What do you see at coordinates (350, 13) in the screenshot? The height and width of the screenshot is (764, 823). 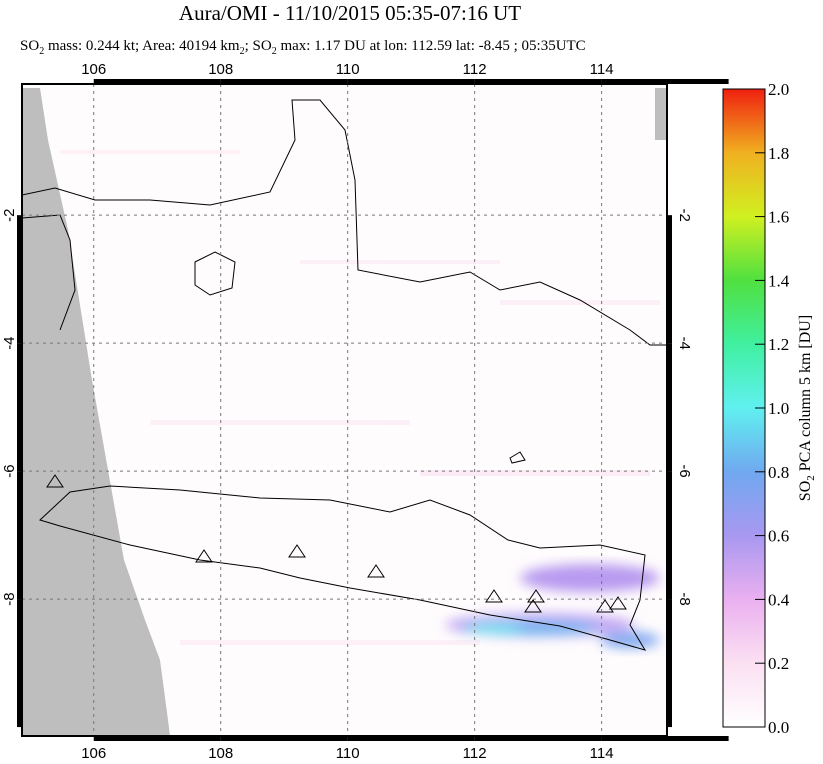 I see `title: Aura/OMI - 11/10/2015 05:35-07:16 UT` at bounding box center [350, 13].